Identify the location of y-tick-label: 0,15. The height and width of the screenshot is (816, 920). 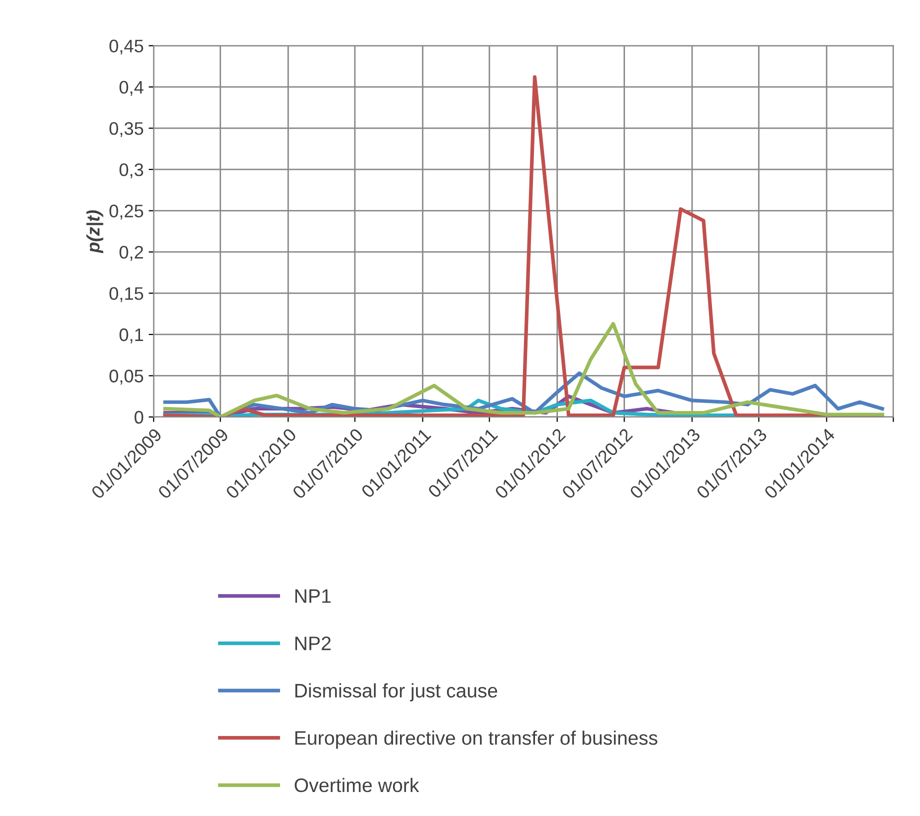
(126, 294).